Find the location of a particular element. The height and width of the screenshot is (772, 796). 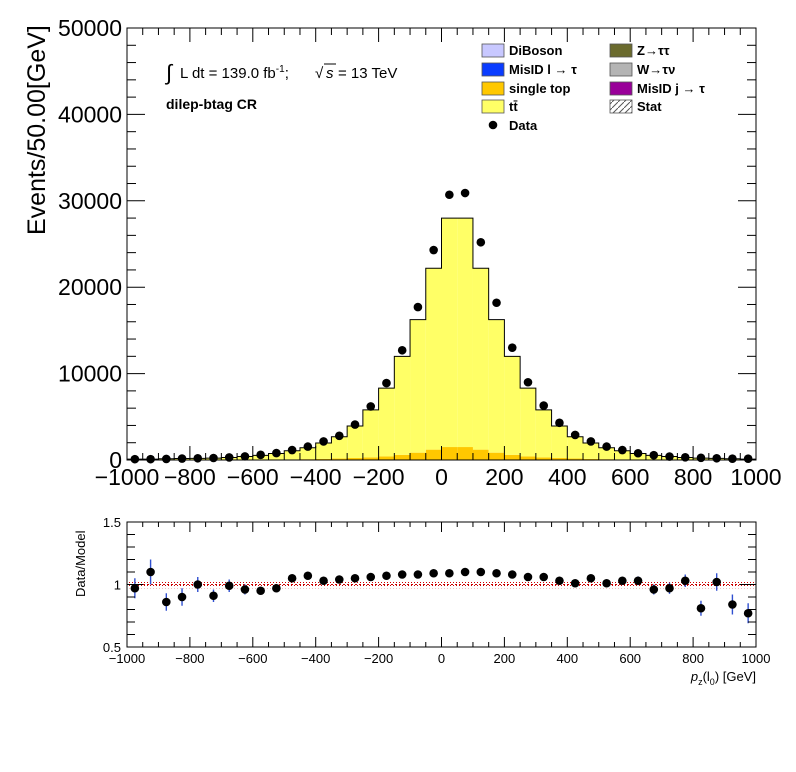

ratio-x-tick-label: −400 is located at coordinates (315, 658).